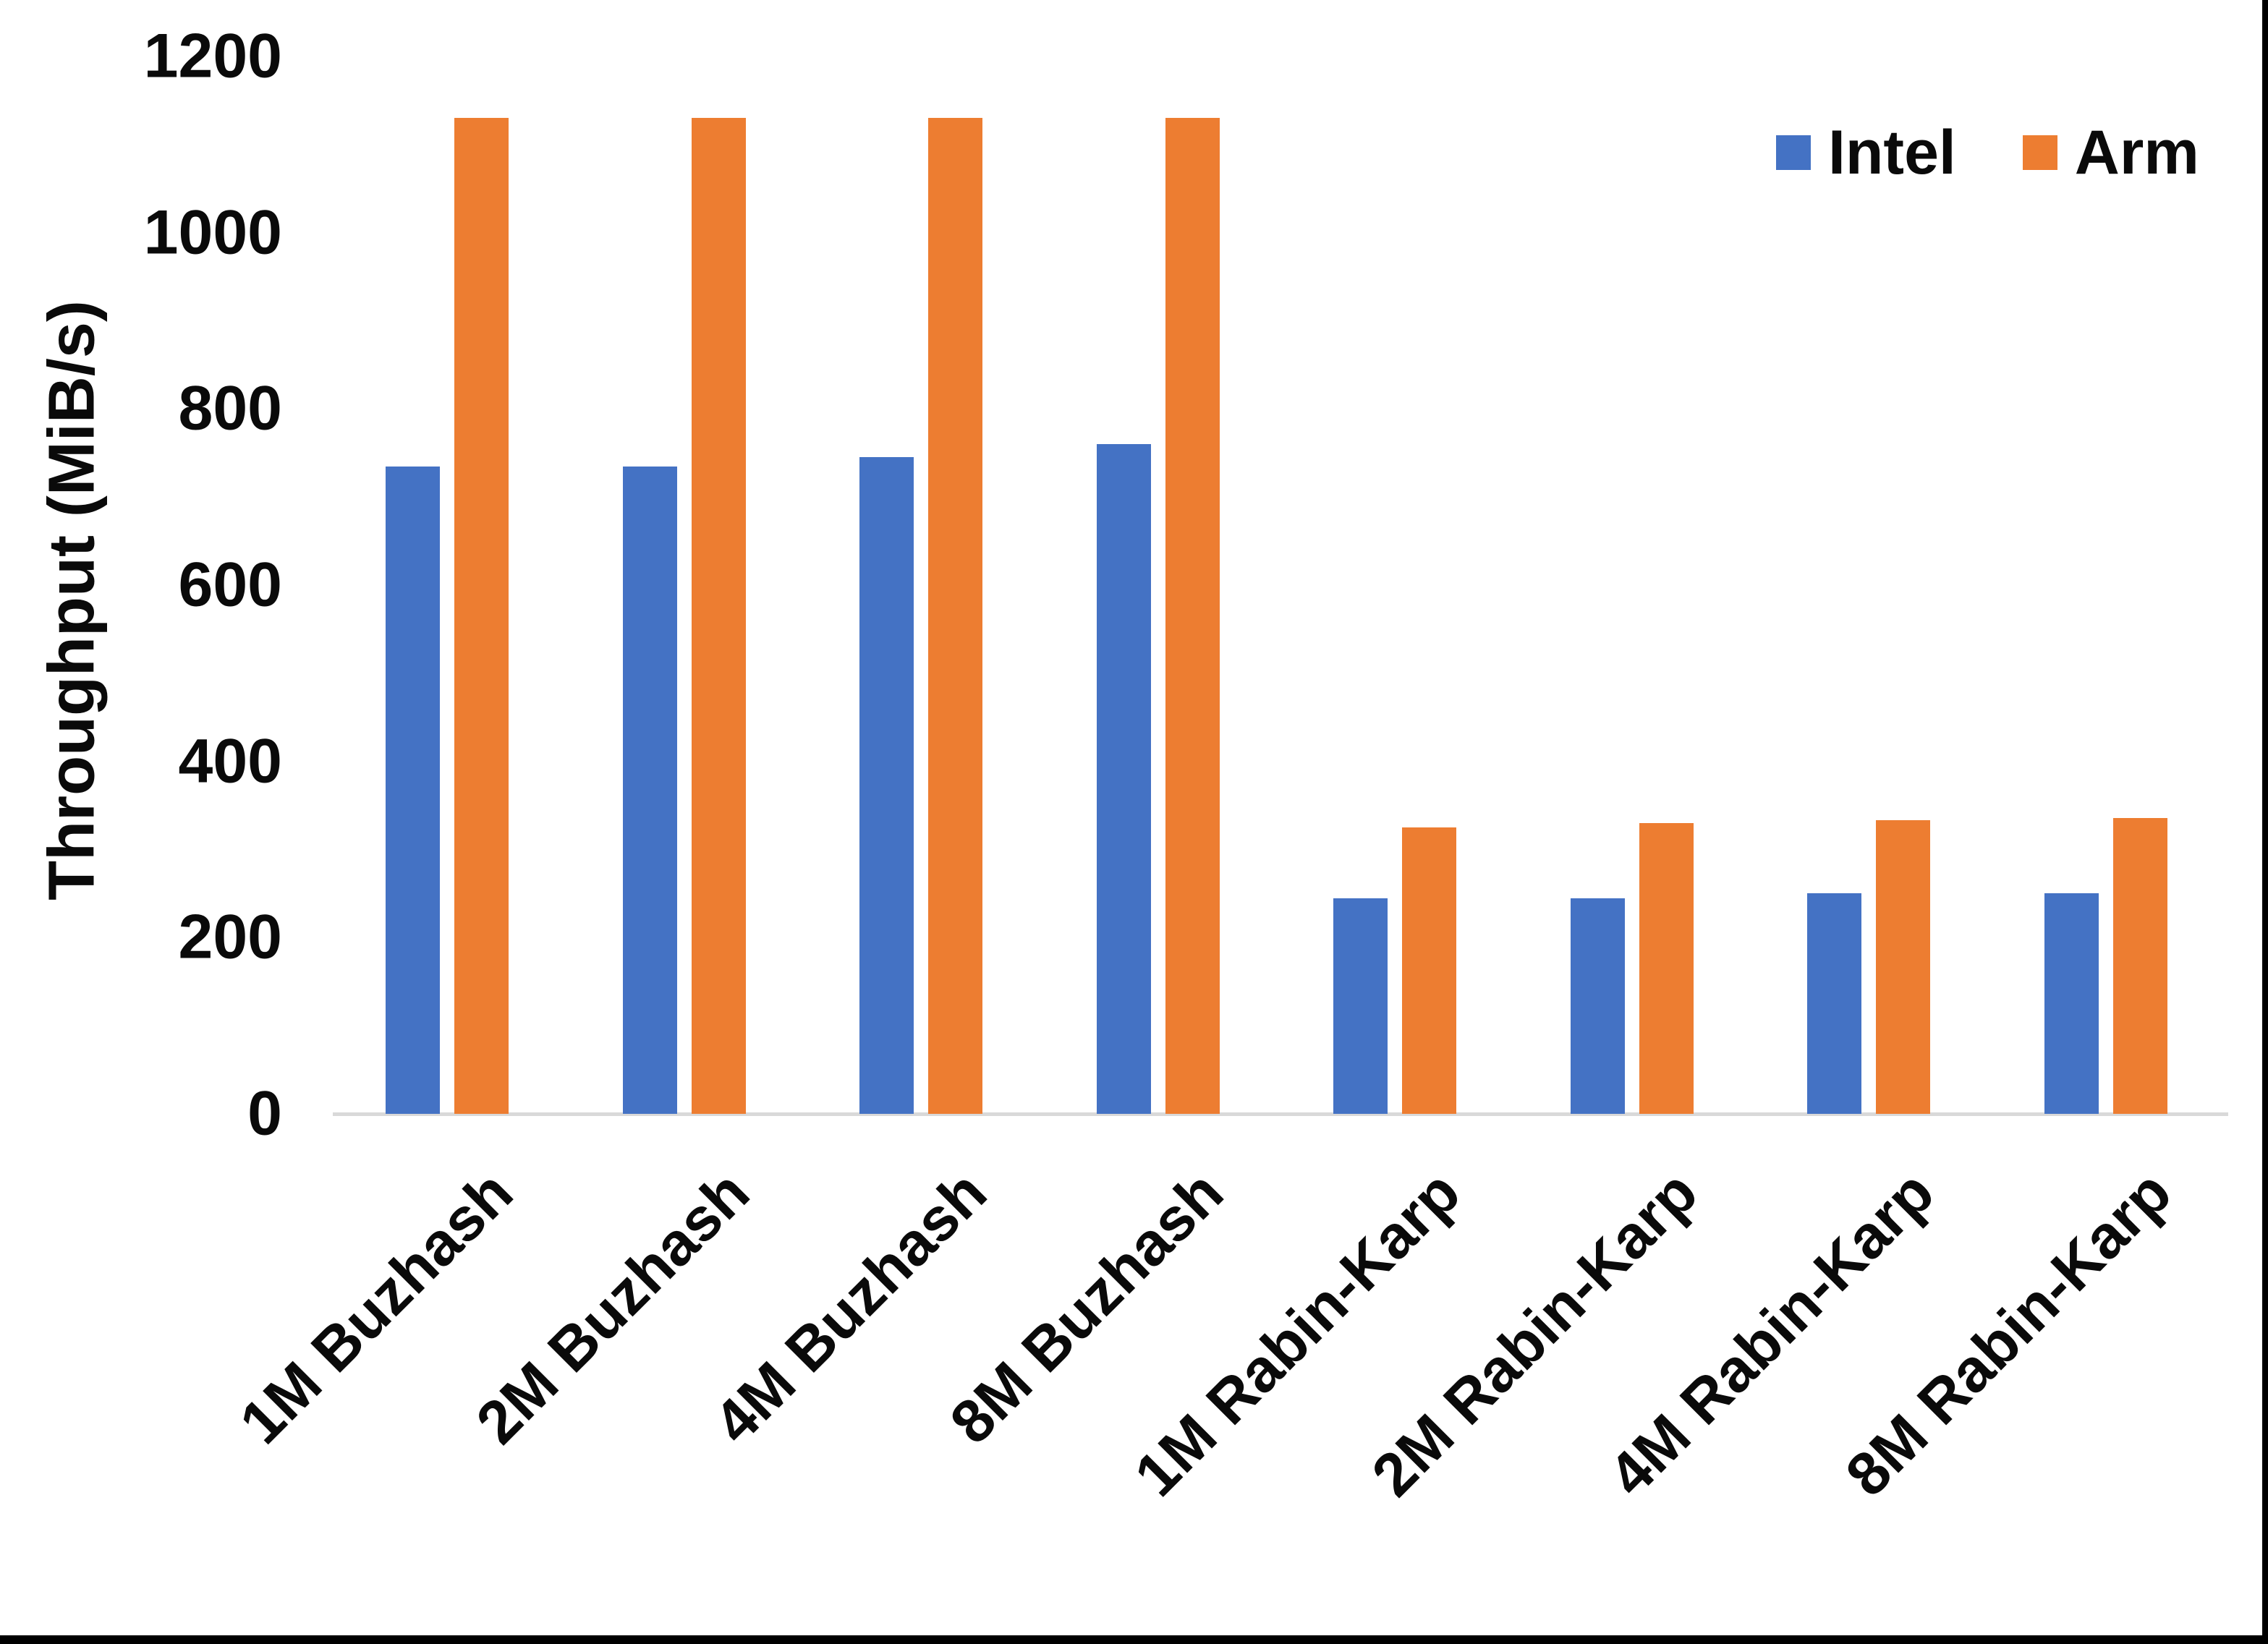  Describe the element at coordinates (2136, 152) in the screenshot. I see `legend-label-arm: Arm` at that location.